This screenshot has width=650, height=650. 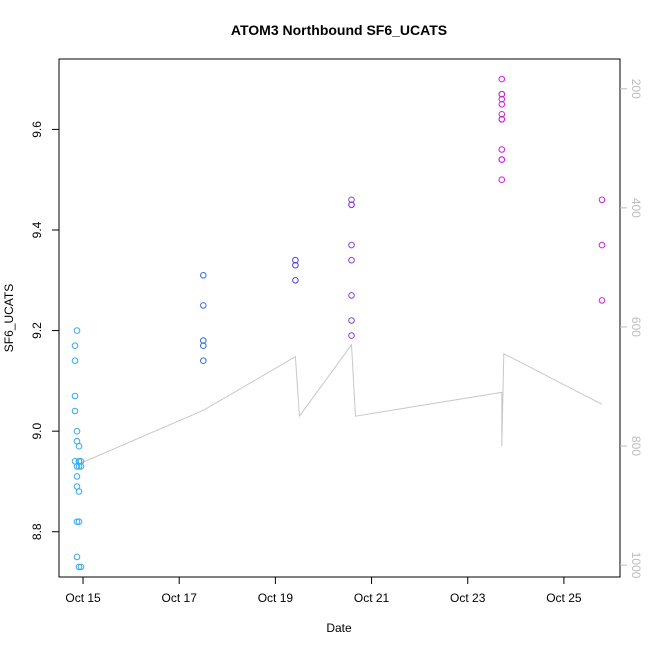 I want to click on chart-title: ATOM3 Northbound SF6_UCATS, so click(x=339, y=30).